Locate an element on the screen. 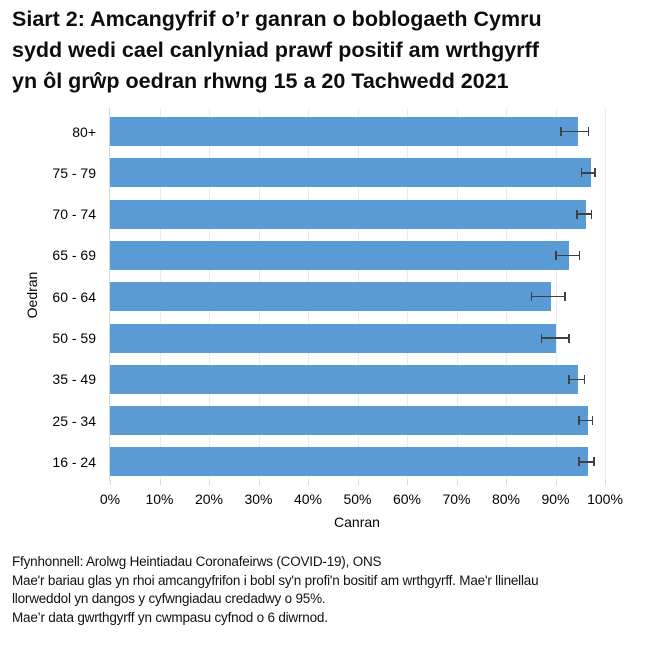 The height and width of the screenshot is (650, 646). x-tick-label: 50% is located at coordinates (357, 499).